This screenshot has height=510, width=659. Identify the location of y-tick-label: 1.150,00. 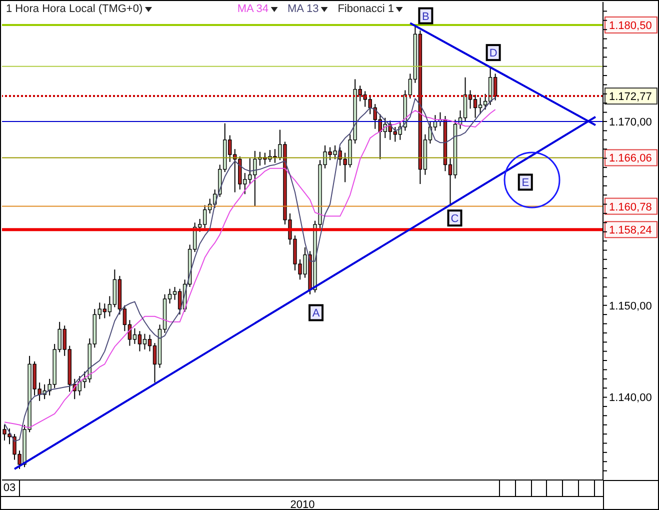
(630, 306).